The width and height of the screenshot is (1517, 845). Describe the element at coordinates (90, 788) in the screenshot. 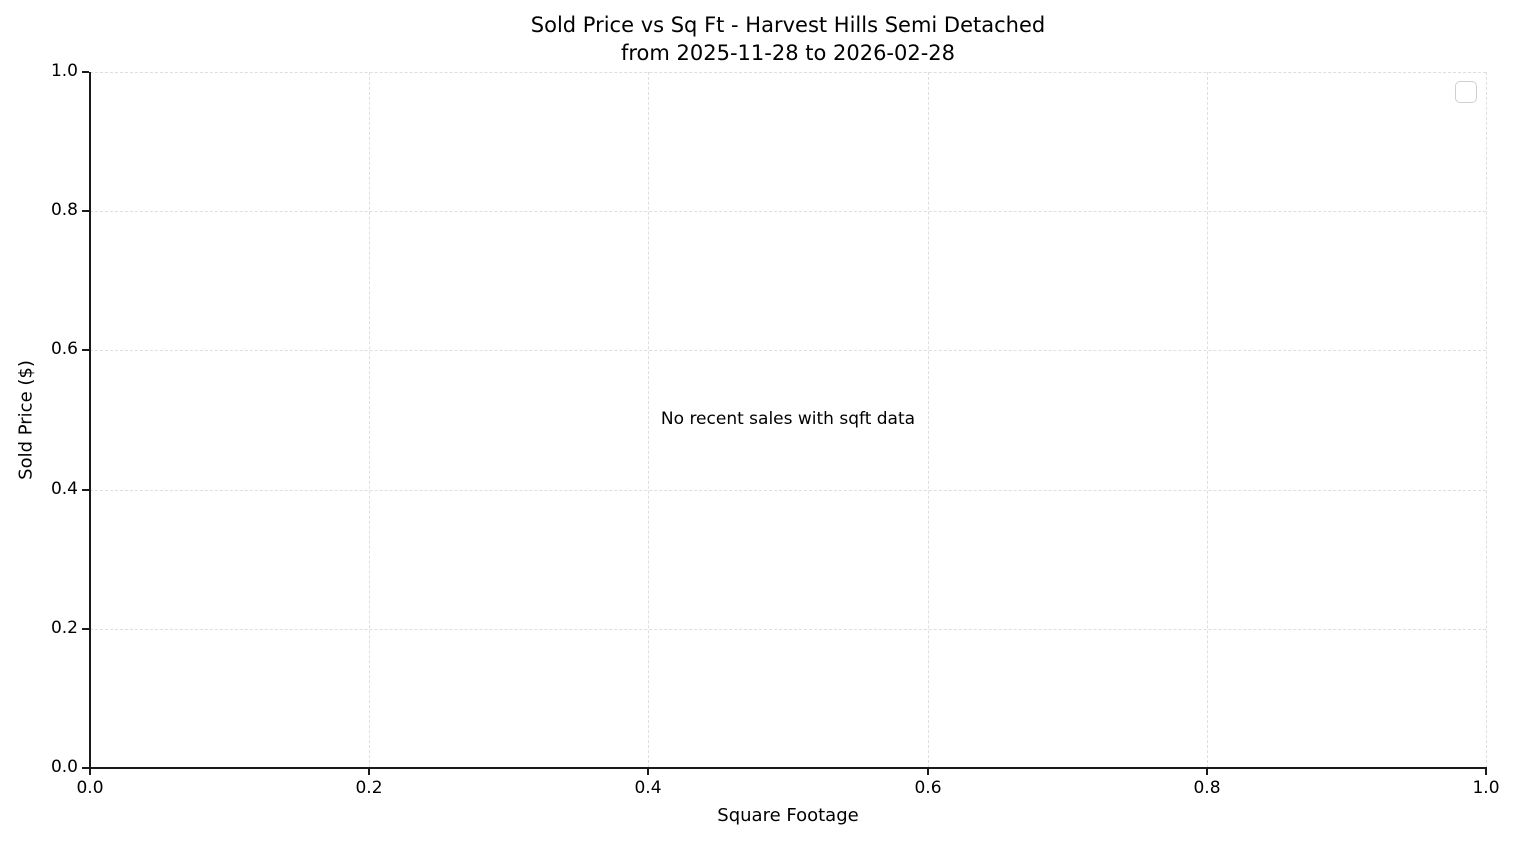

I see `x-tick-label-0.0: 0.0` at that location.